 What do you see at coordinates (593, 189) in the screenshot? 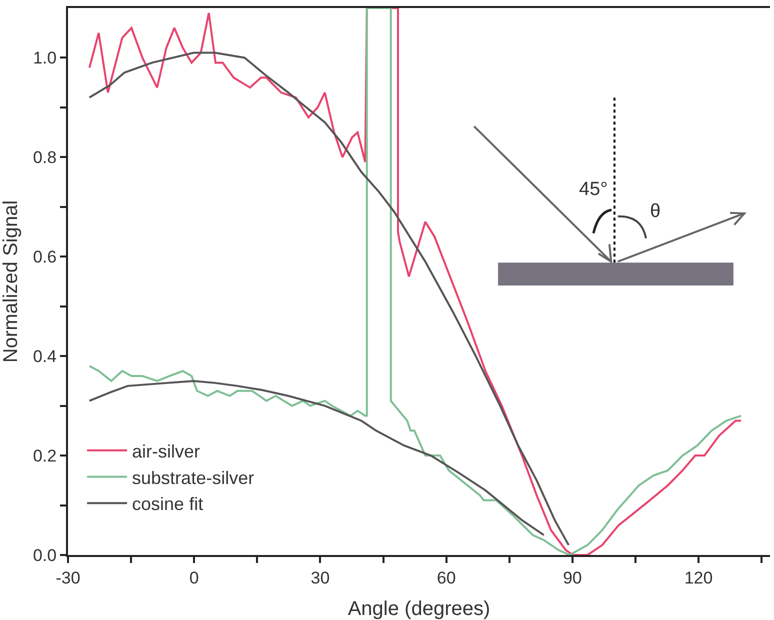
I see `annotation: 45°` at bounding box center [593, 189].